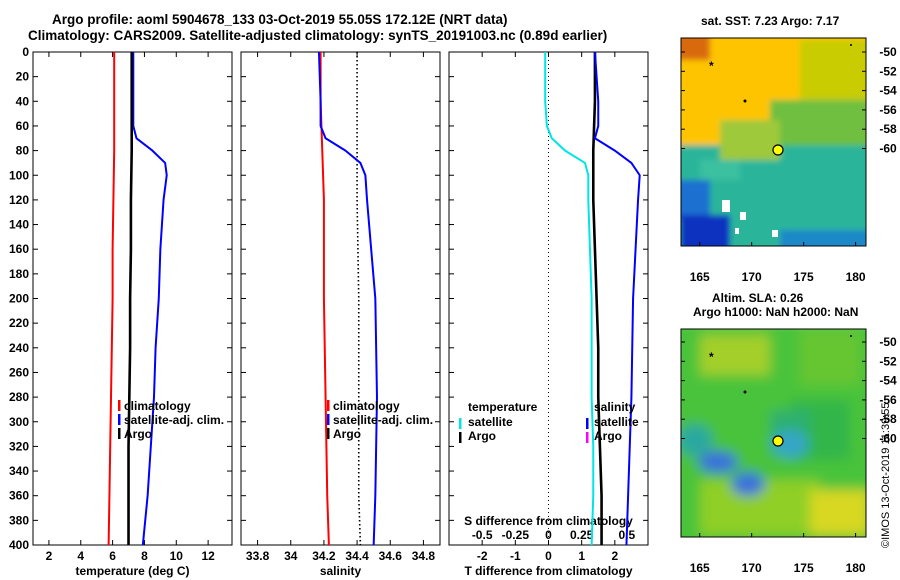  Describe the element at coordinates (25, 52) in the screenshot. I see `y-tick-label: 0` at that location.